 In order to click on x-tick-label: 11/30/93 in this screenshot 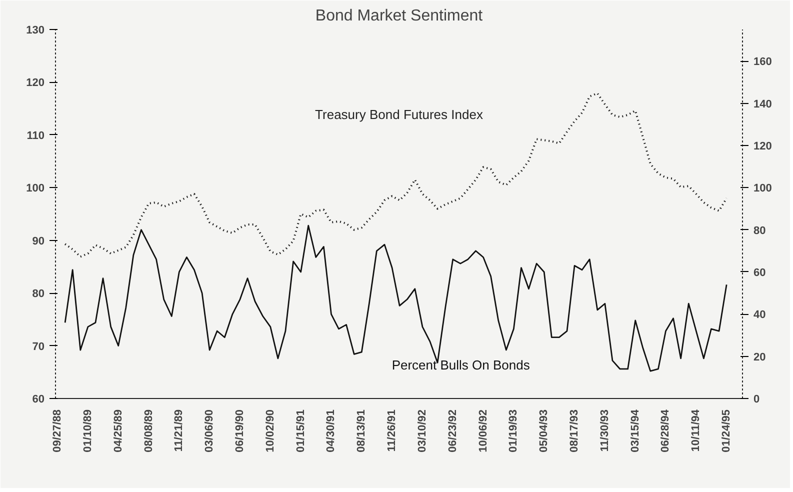, I will do `click(604, 430)`.